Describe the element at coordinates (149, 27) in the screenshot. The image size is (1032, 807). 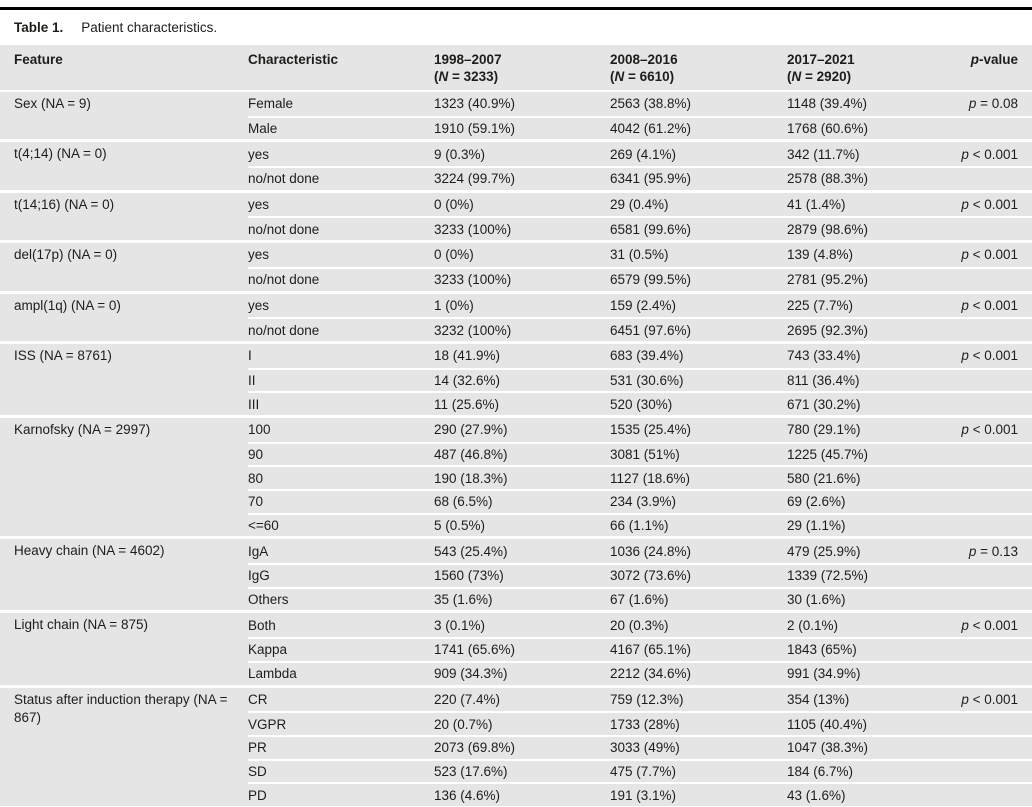
I see `caption-text: Patient characteristics.` at that location.